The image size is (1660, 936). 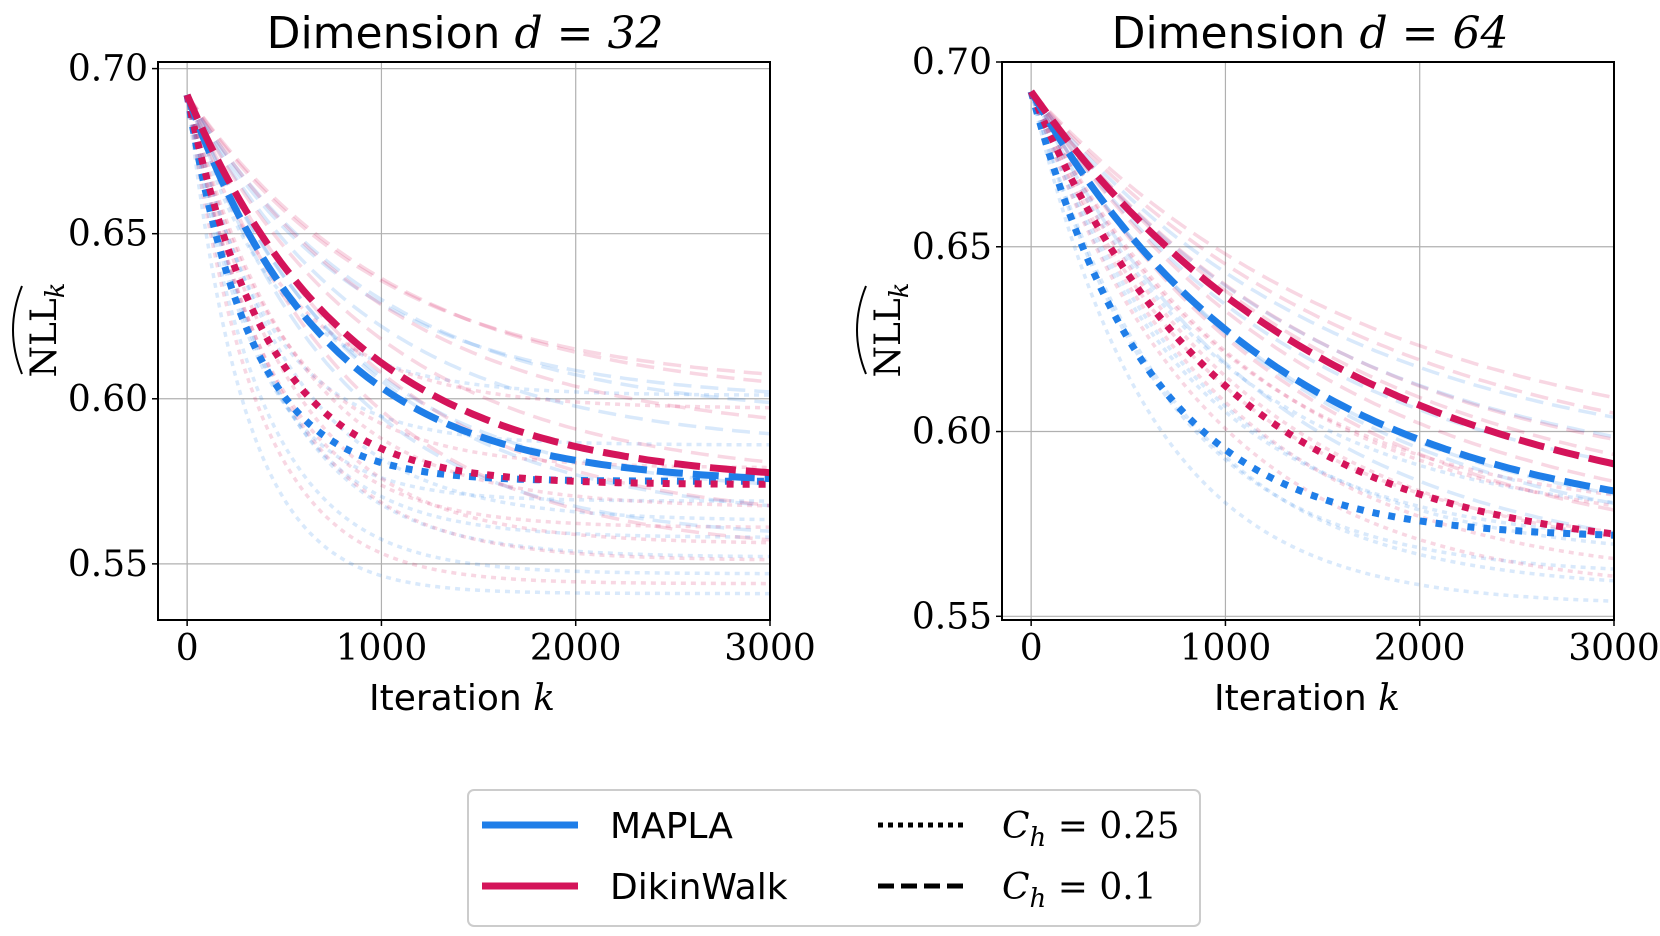 What do you see at coordinates (1038, 899) in the screenshot?
I see `legend-label-dashed-sub: h` at bounding box center [1038, 899].